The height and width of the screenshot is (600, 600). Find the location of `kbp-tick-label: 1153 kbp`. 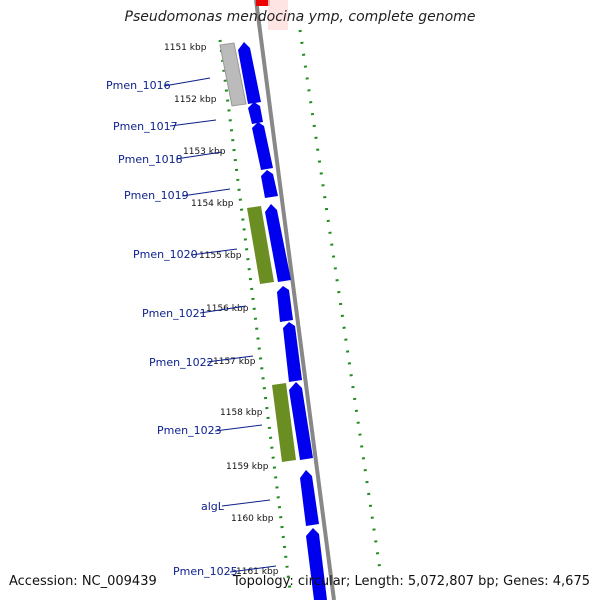

kbp-tick-label: 1153 kbp is located at coordinates (204, 152).